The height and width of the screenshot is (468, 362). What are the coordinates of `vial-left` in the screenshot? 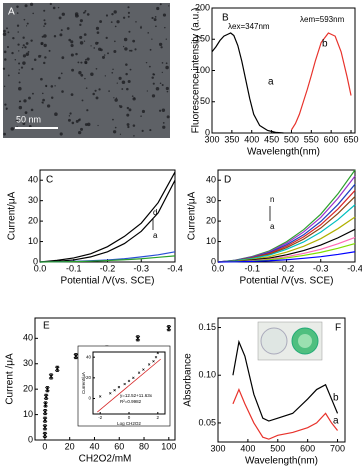 It's located at (274, 341).